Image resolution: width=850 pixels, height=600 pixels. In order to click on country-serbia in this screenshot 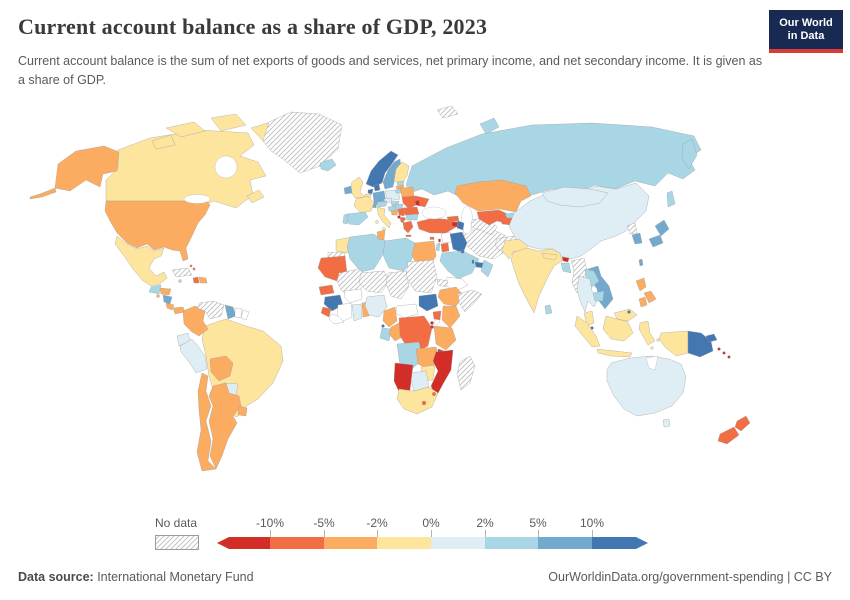, I will do `click(401, 212)`.